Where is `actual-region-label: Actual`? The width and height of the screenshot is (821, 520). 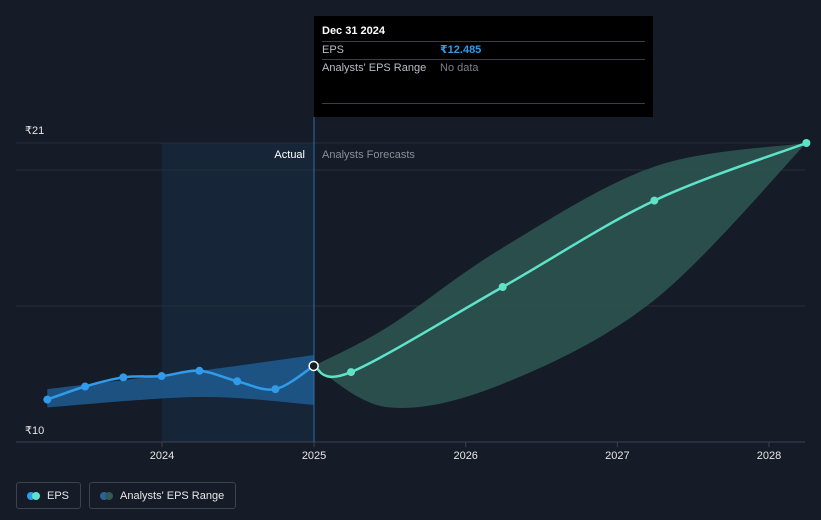 actual-region-label: Actual is located at coordinates (289, 155).